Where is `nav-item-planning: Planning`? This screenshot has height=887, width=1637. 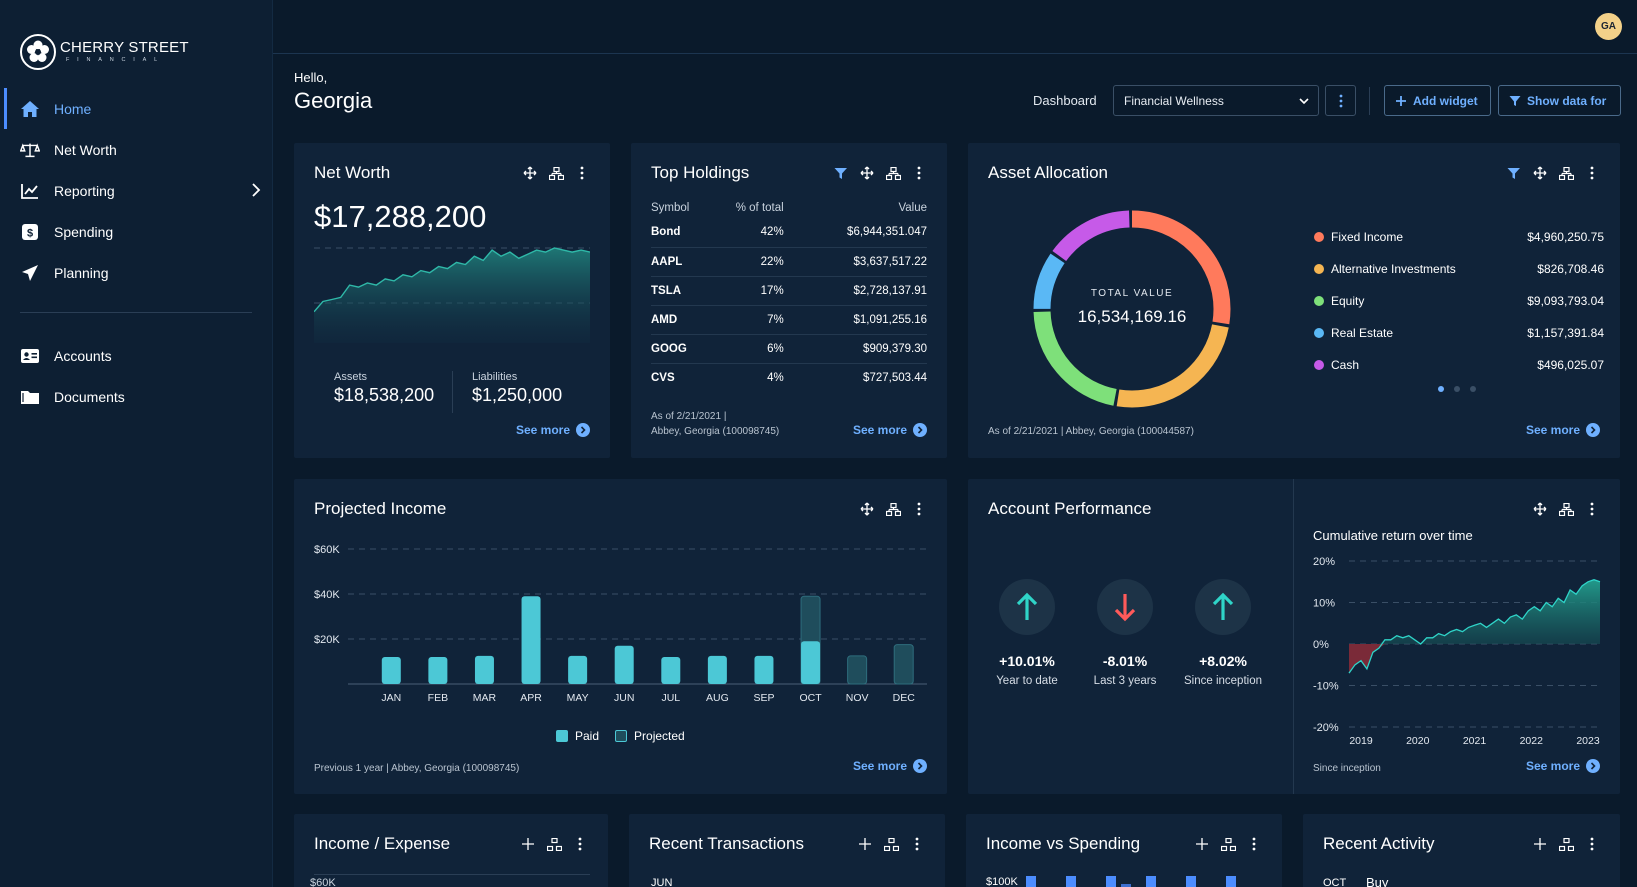
nav-item-planning: Planning is located at coordinates (136, 272).